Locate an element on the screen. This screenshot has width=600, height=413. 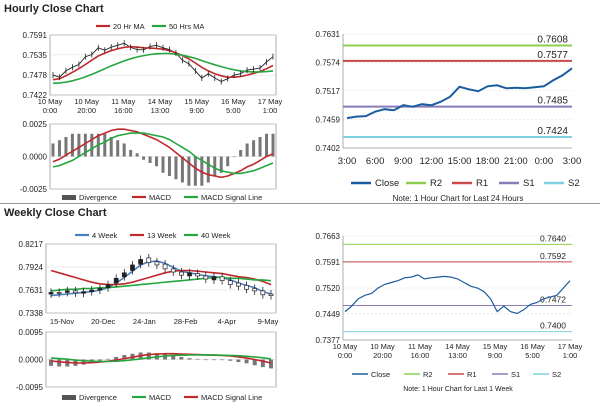
hourly-price-x-tick: 20:00 is located at coordinates (86, 110).